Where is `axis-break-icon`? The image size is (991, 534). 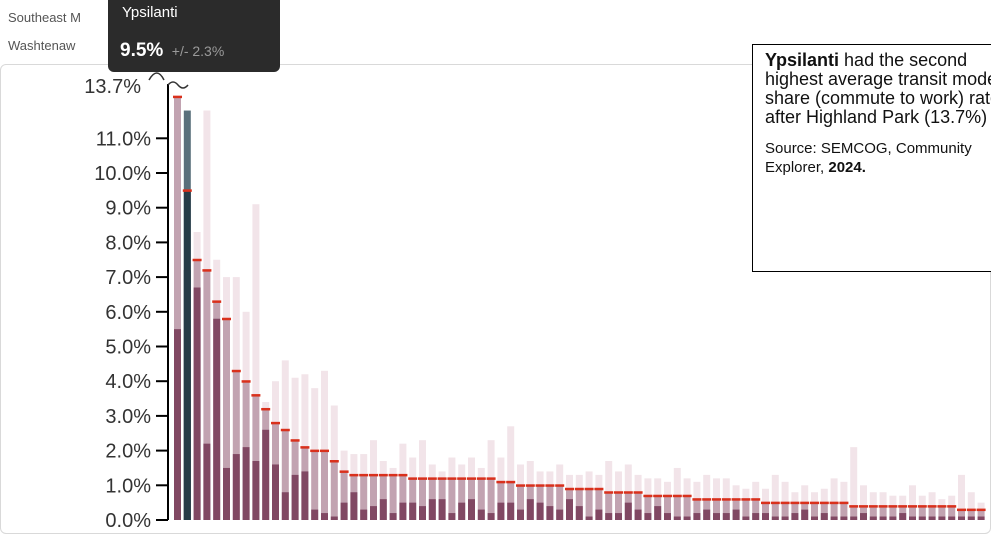
axis-break-icon is located at coordinates (178, 85).